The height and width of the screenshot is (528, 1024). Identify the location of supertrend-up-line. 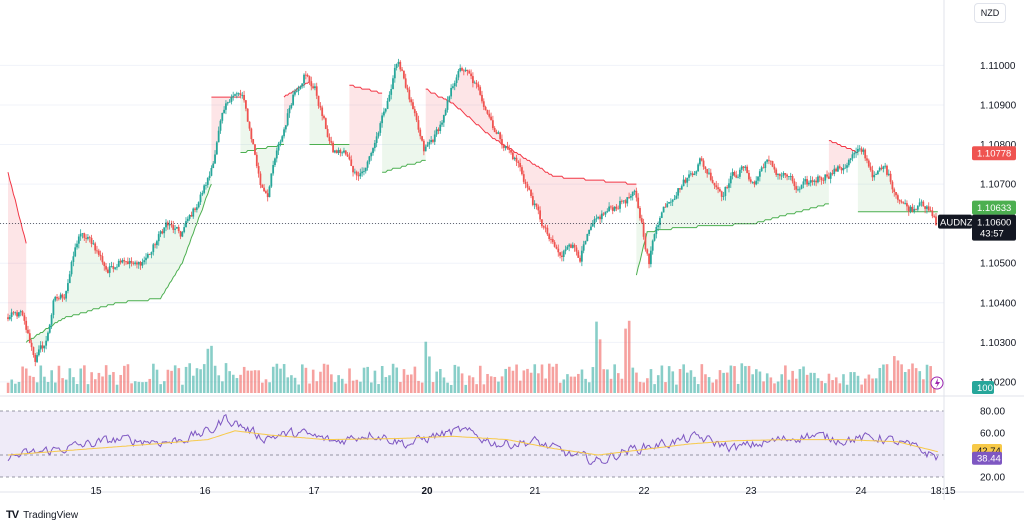
(732, 239).